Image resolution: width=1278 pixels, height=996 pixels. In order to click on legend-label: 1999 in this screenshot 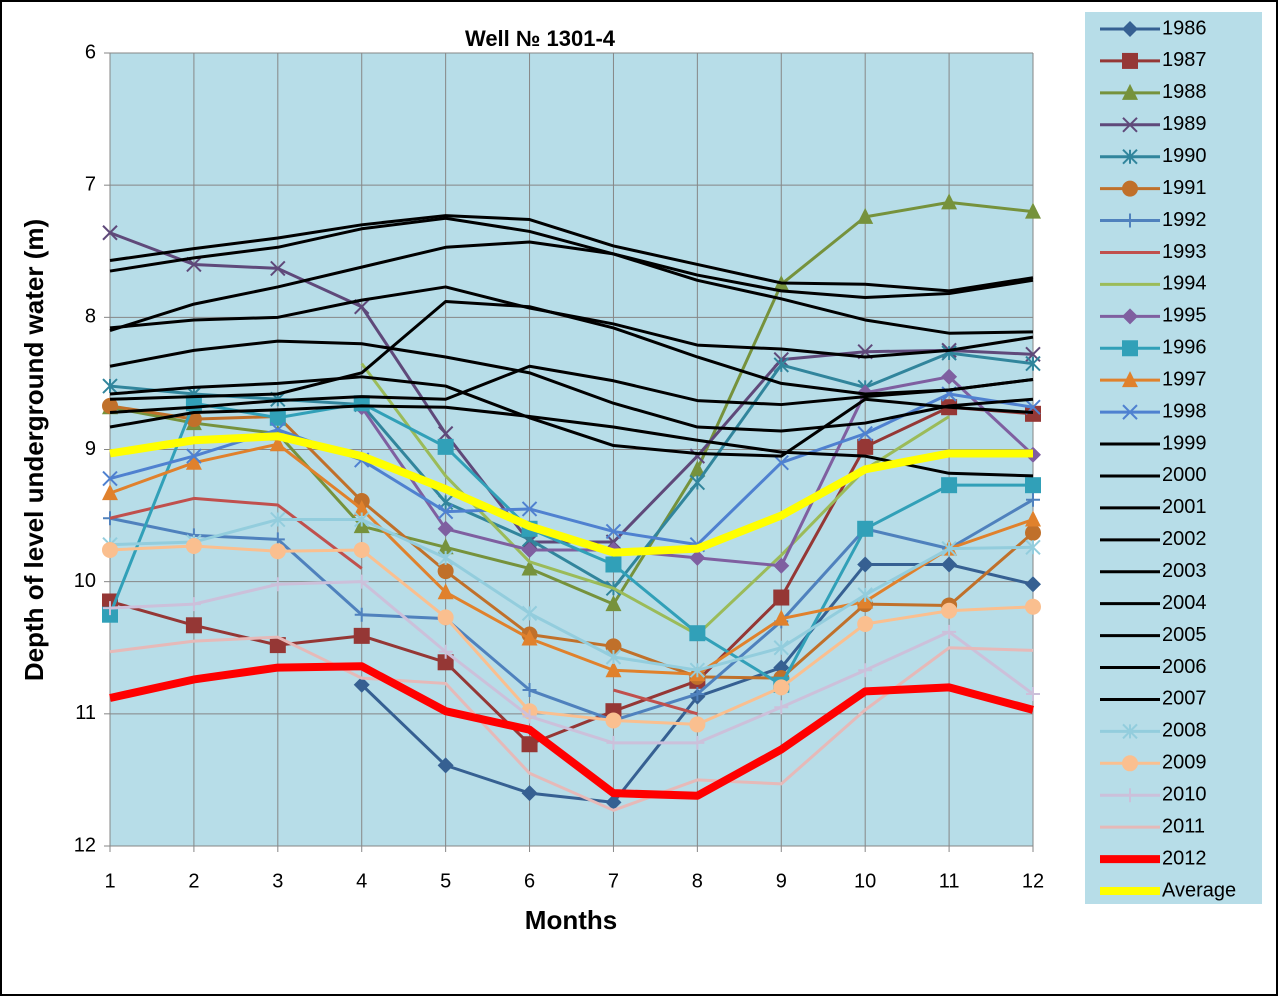, I will do `click(1184, 443)`.